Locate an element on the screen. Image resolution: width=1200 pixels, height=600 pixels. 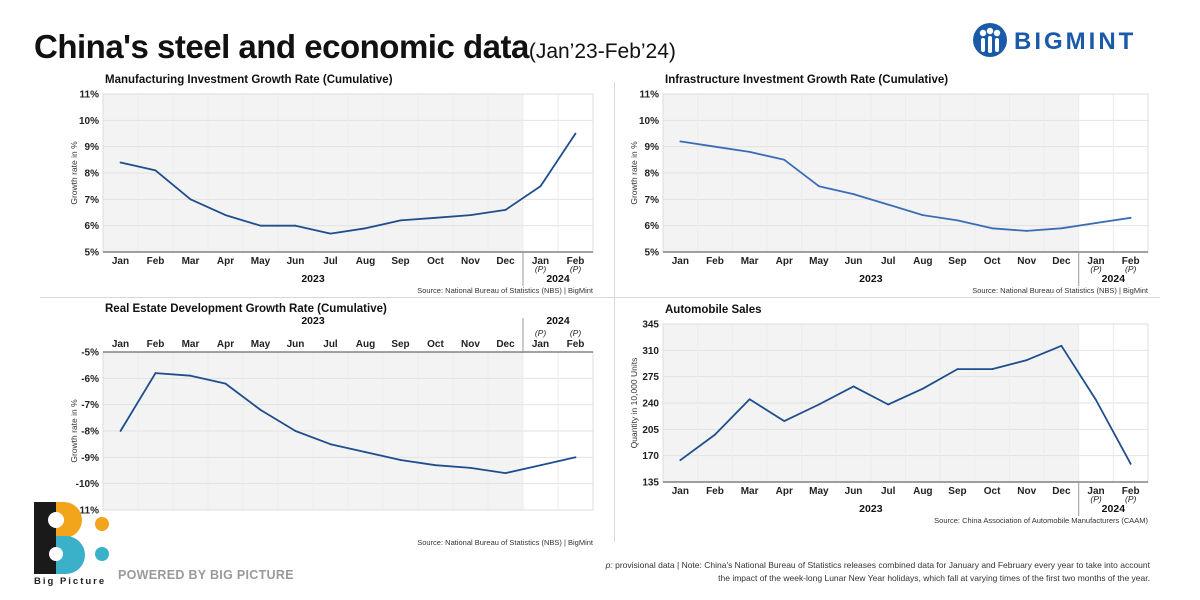
big-picture-logo is located at coordinates (71, 538).